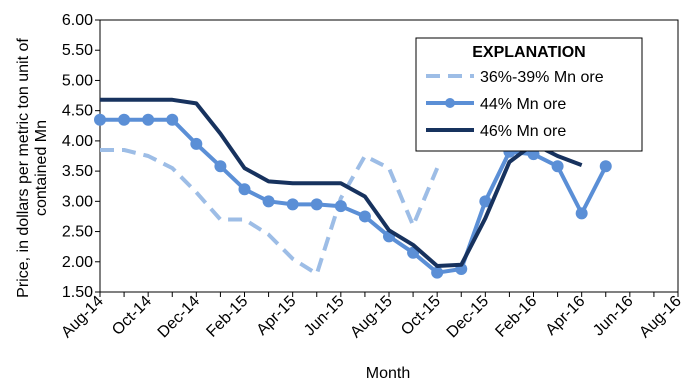 The image size is (694, 383). I want to click on x-tick-label: Feb-16, so click(516, 317).